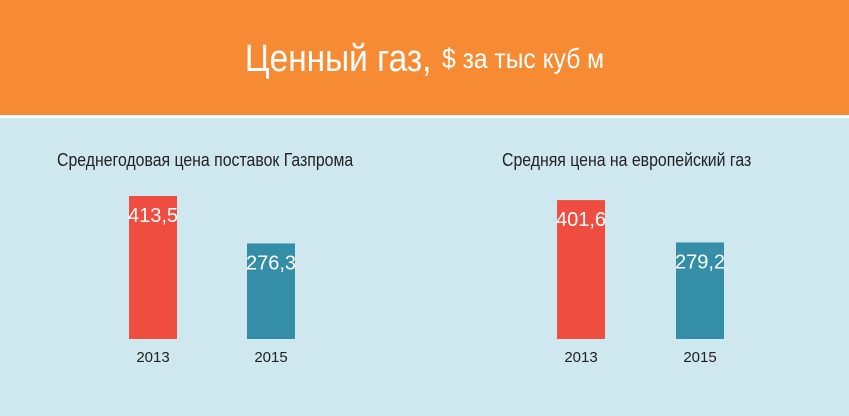  Describe the element at coordinates (212, 281) in the screenshot. I see `chart-gazprom-plot: 413,5 2013 276,3 2015` at that location.